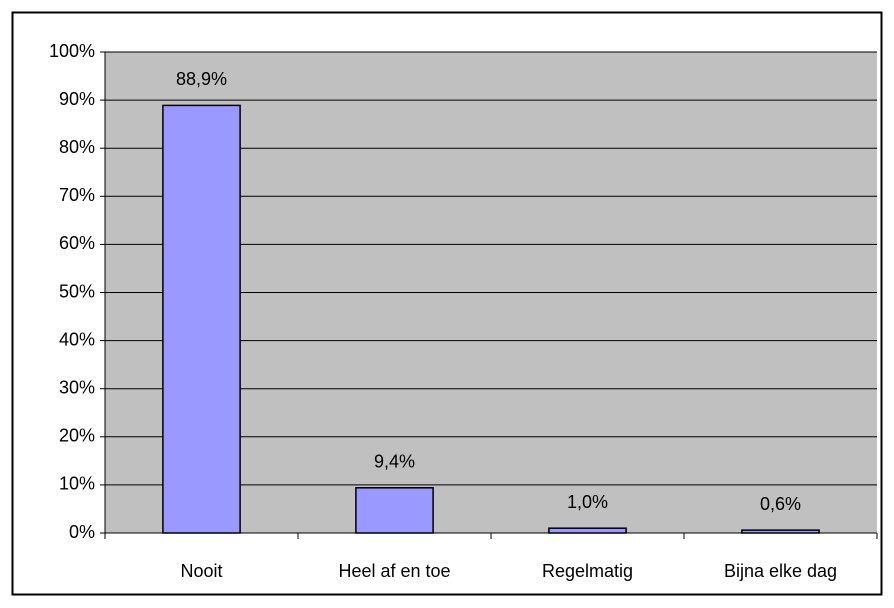 The image size is (894, 608). What do you see at coordinates (77, 243) in the screenshot?
I see `y-tick-label: 60%` at bounding box center [77, 243].